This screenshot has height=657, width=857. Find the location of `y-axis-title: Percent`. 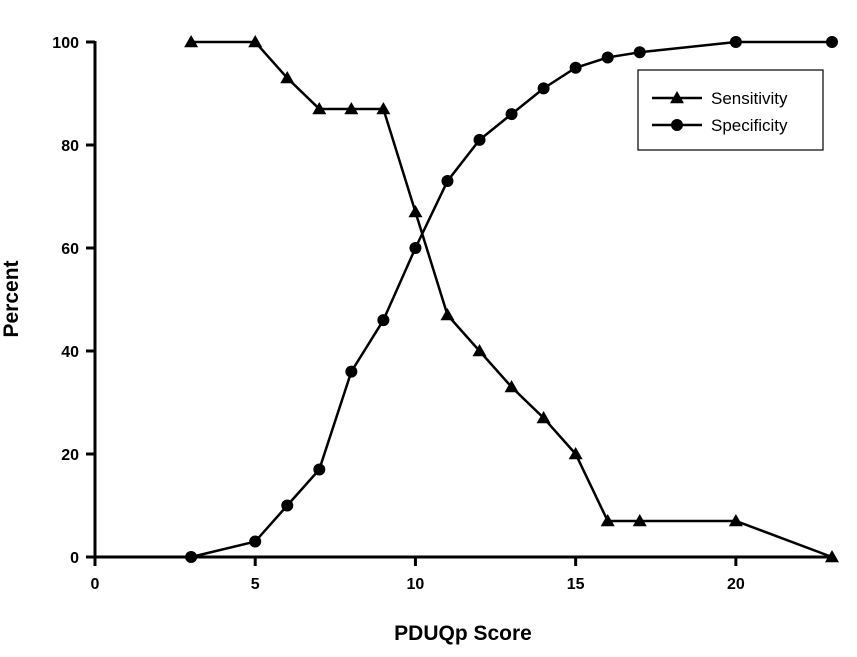

y-axis-title: Percent is located at coordinates (11, 298).